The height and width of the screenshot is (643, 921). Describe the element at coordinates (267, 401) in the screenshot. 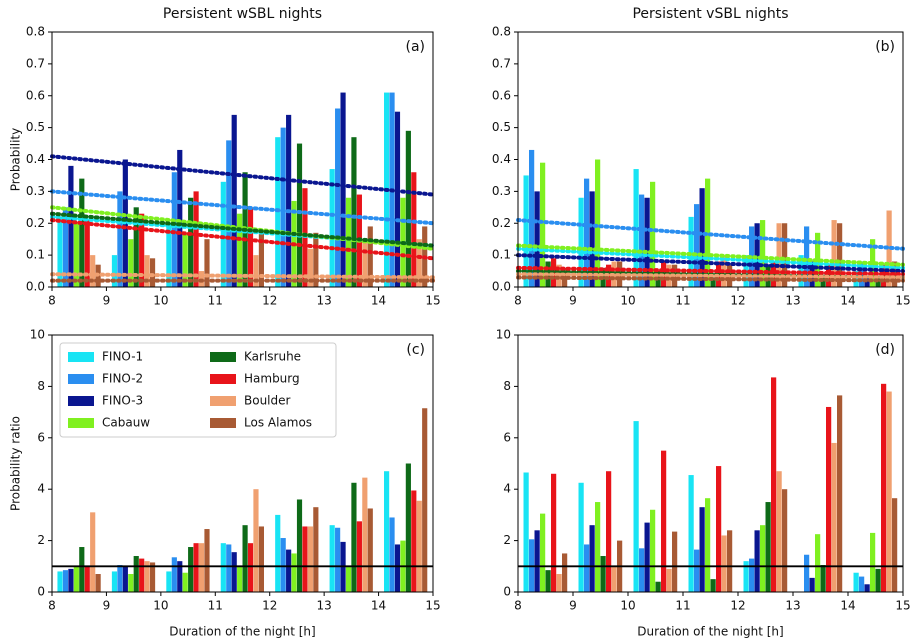

I see `legend-label: Boulder` at that location.